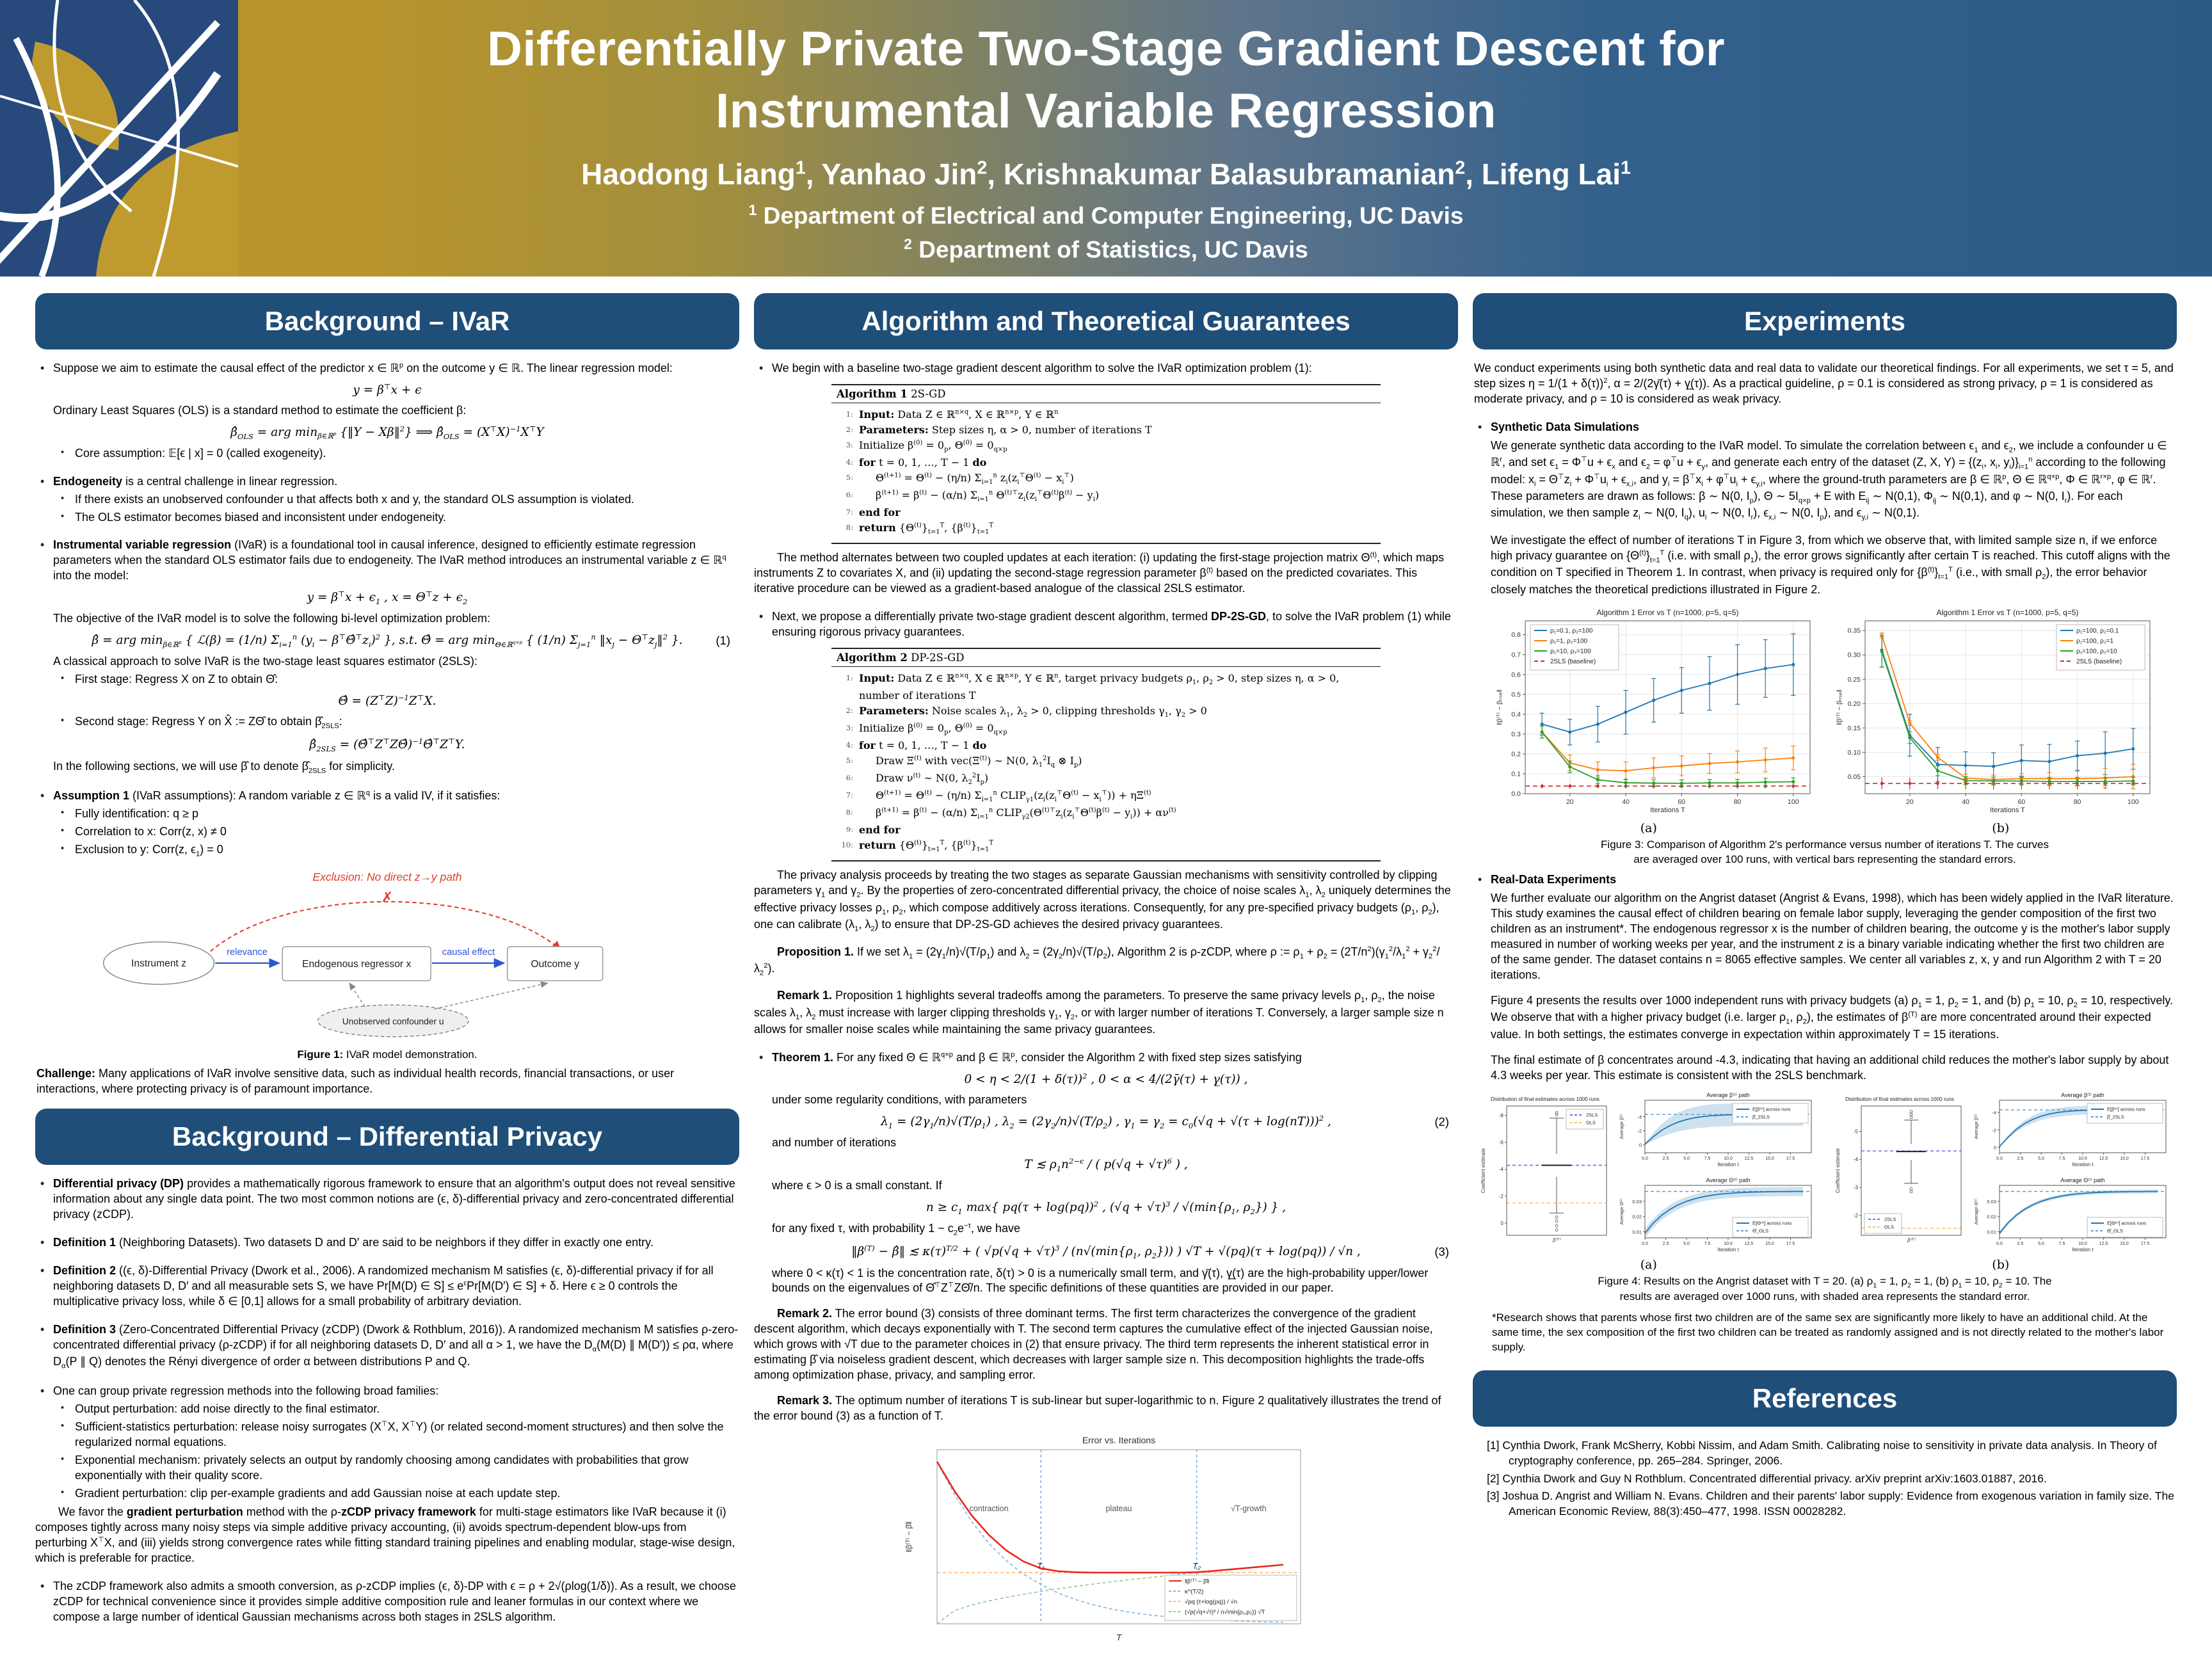 The image size is (2212, 1659). I want to click on svg-text: 0.15, so click(1854, 728).